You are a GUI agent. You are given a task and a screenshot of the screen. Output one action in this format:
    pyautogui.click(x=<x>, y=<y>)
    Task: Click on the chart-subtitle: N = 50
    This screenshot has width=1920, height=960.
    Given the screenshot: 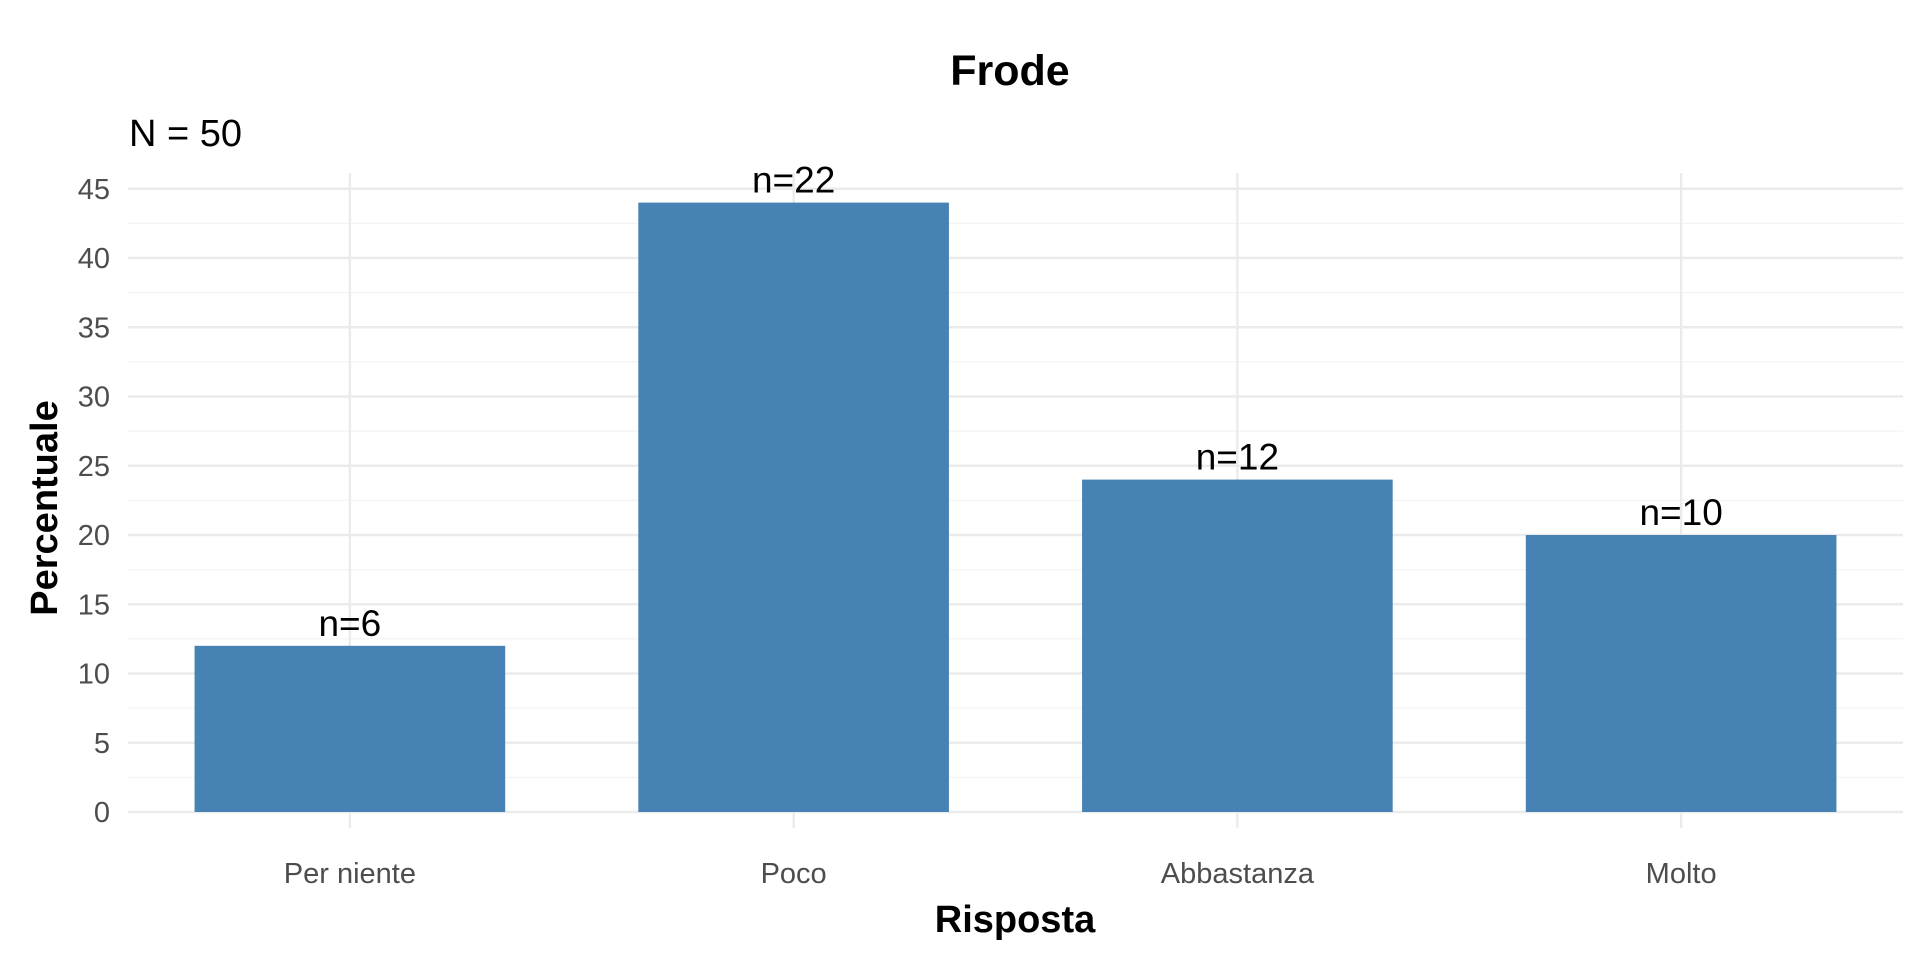 What is the action you would take?
    pyautogui.click(x=185, y=134)
    